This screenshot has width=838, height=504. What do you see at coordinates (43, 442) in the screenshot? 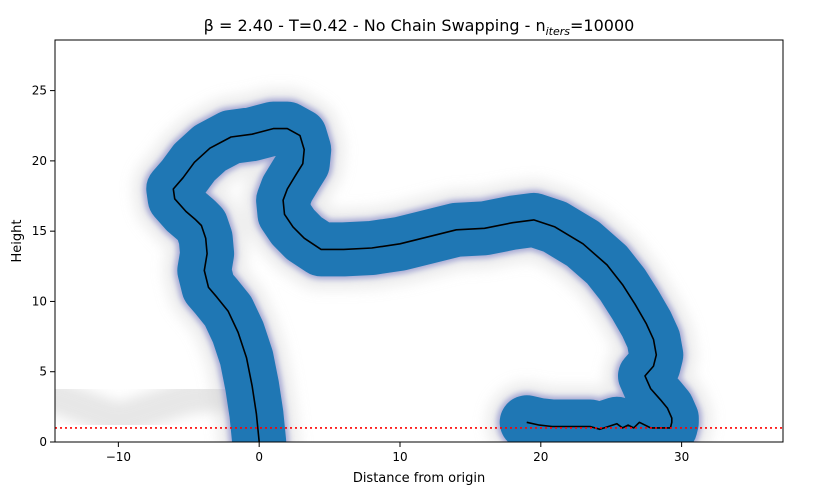
I see `y-tick-label: 0` at bounding box center [43, 442].